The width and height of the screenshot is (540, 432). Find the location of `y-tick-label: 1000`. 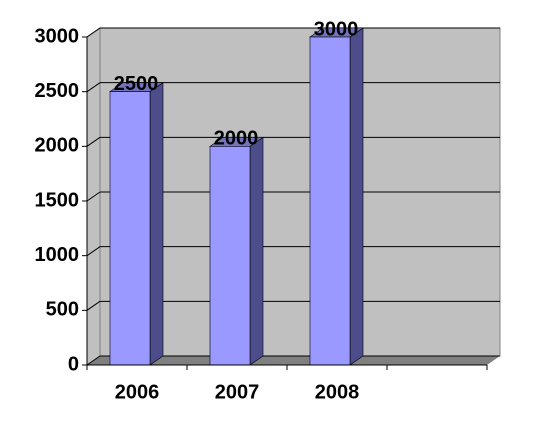

y-tick-label: 1000 is located at coordinates (57, 255).